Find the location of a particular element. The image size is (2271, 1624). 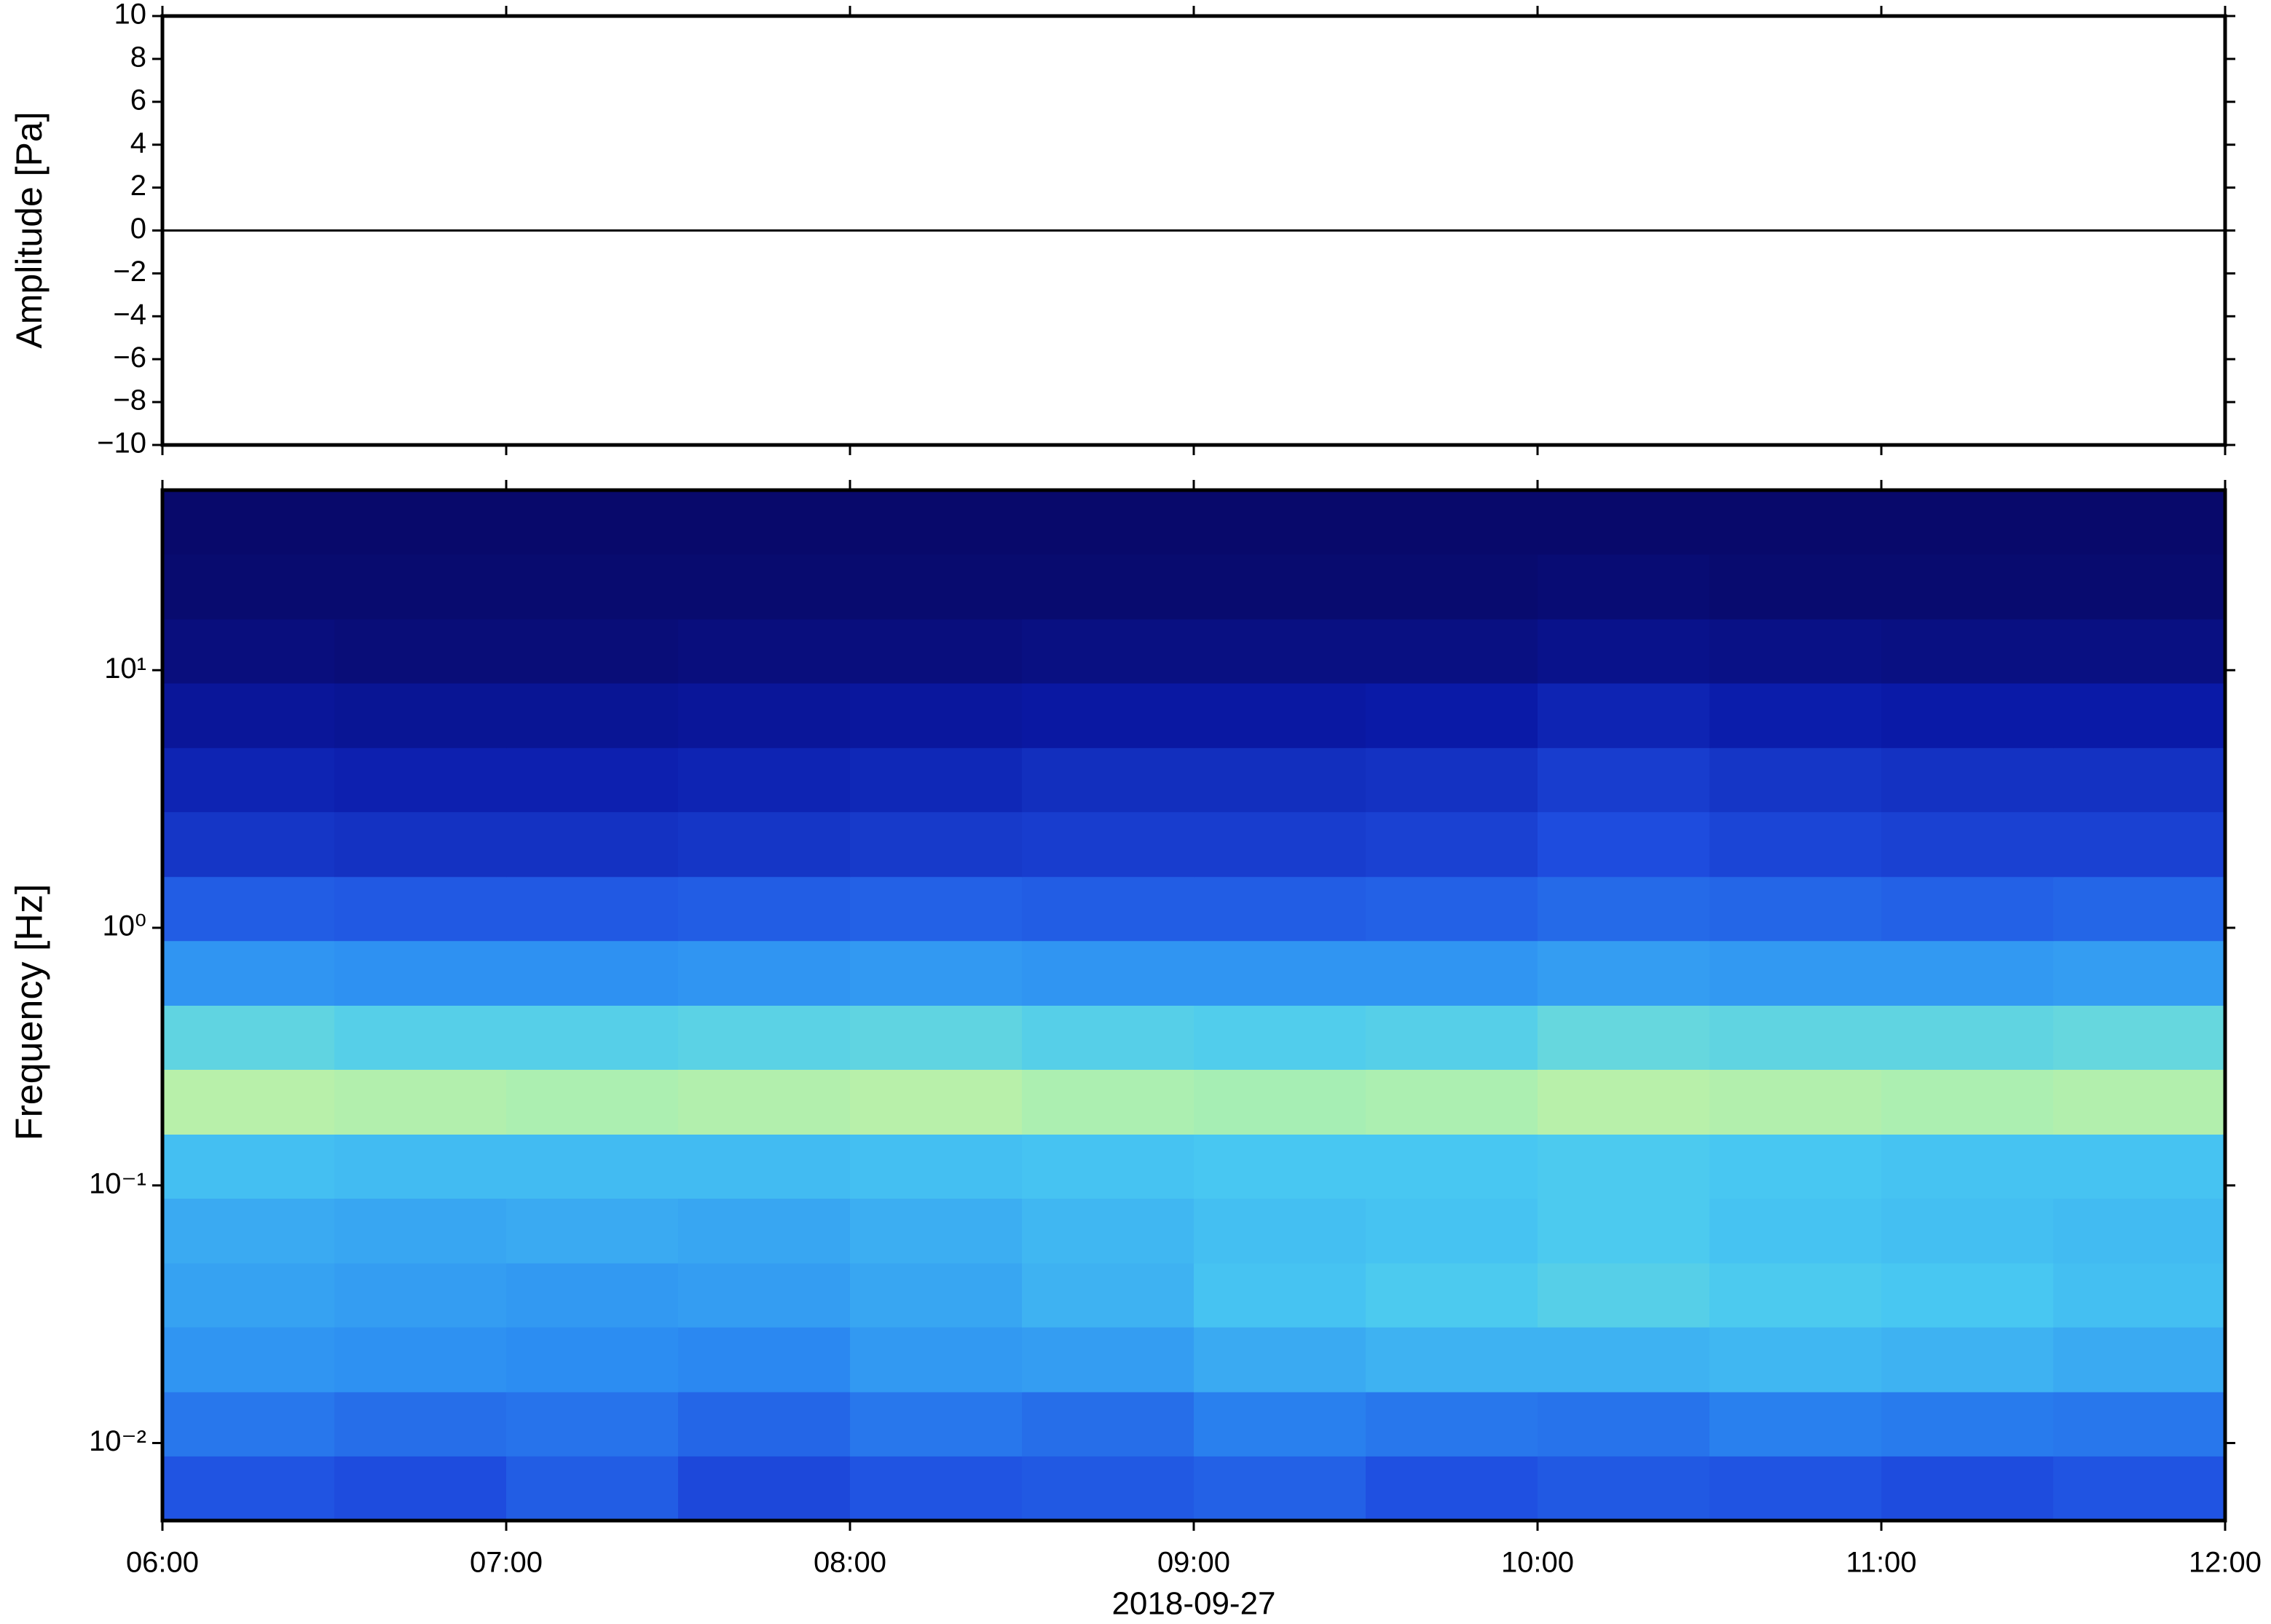

x-tick-label: 06:00 is located at coordinates (162, 1563).